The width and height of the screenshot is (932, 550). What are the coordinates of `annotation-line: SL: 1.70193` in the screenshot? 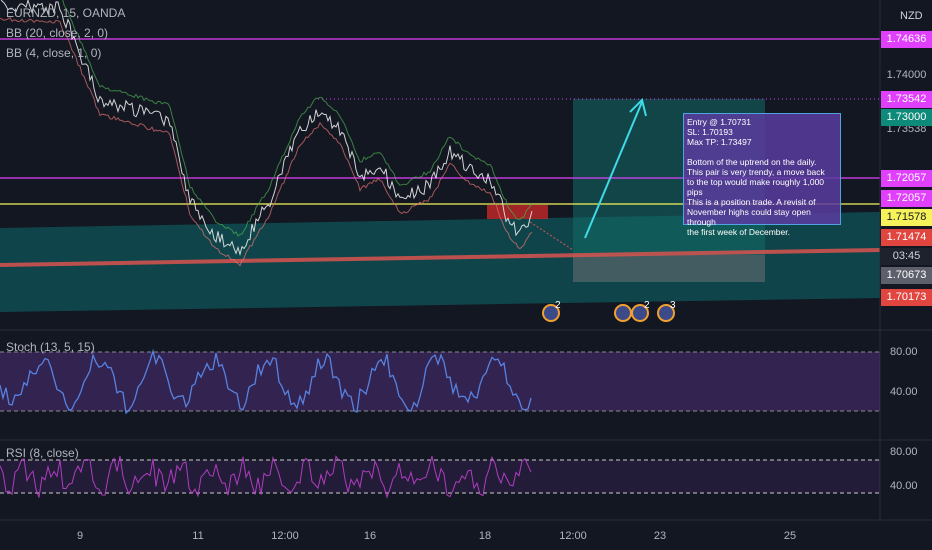 It's located at (710, 132).